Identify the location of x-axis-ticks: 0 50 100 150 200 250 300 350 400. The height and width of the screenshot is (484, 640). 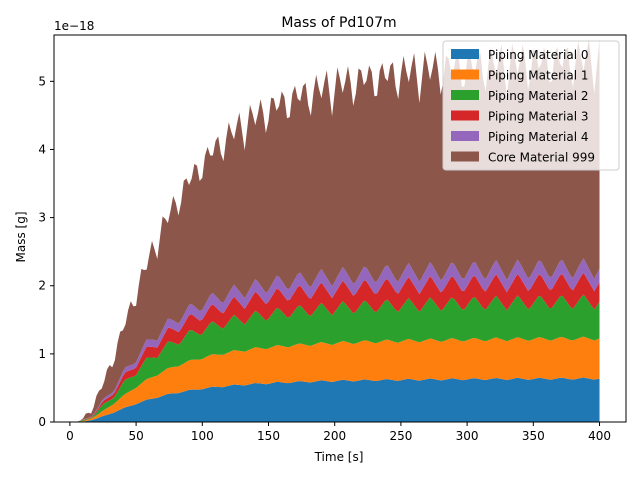
(338, 432).